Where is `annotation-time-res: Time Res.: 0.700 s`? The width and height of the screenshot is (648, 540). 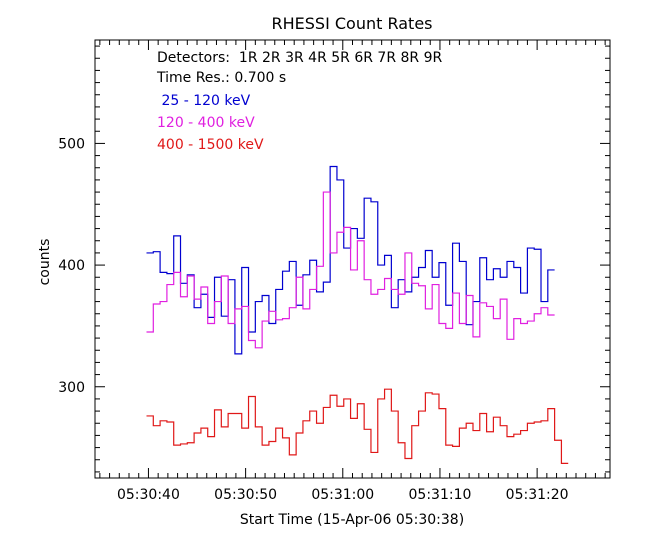 annotation-time-res: Time Res.: 0.700 s is located at coordinates (221, 78).